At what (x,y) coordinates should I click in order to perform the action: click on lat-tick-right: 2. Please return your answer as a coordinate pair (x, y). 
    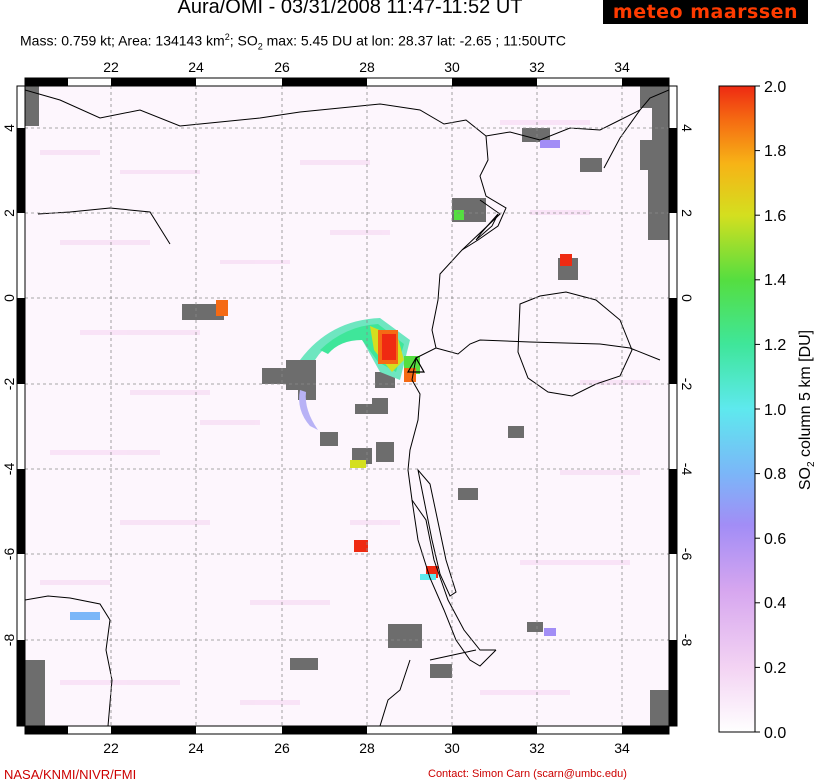
    Looking at the image, I should click on (687, 213).